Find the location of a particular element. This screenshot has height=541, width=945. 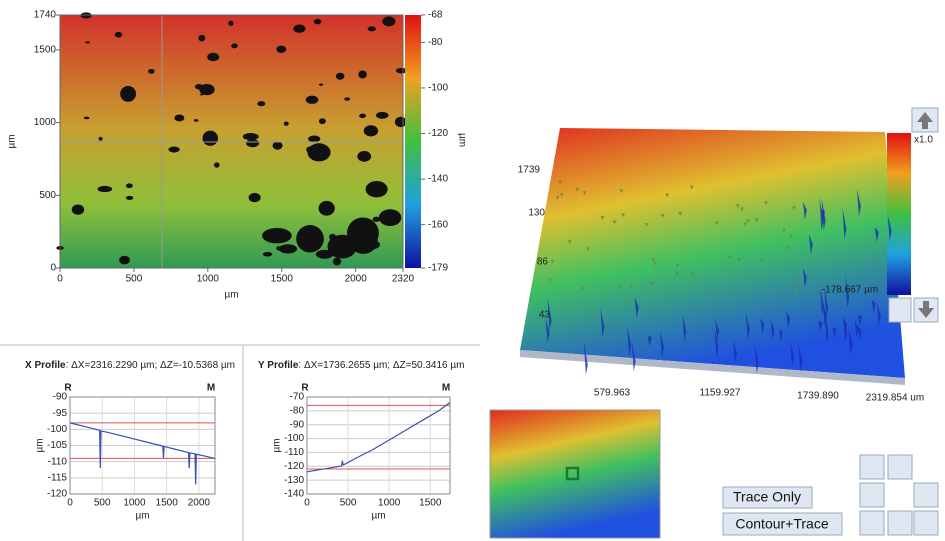

surface-edge is located at coordinates (712, 367).